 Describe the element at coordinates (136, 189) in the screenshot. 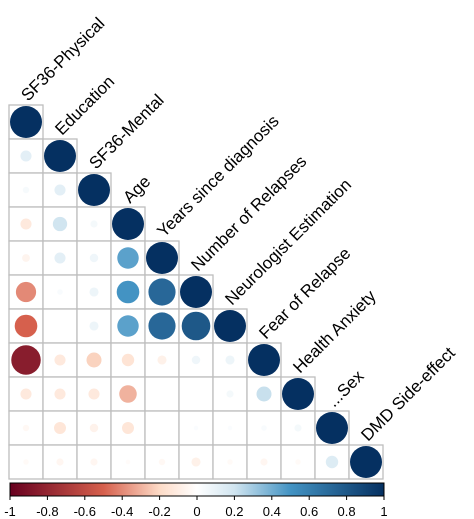

I see `variable-label-3: Age` at that location.